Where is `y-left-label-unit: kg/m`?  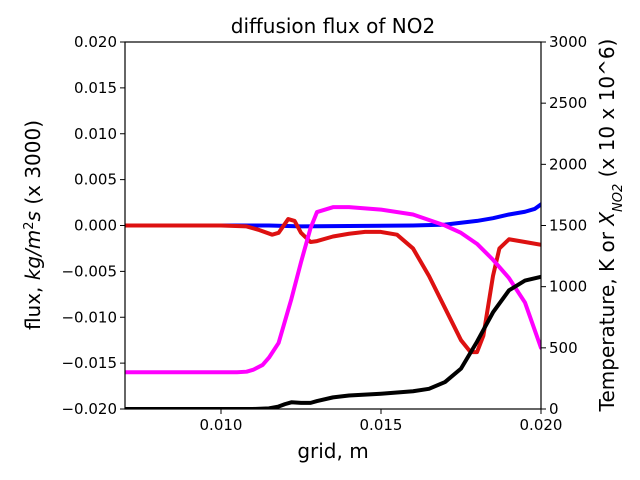
y-left-label-unit: kg/m is located at coordinates (33, 255).